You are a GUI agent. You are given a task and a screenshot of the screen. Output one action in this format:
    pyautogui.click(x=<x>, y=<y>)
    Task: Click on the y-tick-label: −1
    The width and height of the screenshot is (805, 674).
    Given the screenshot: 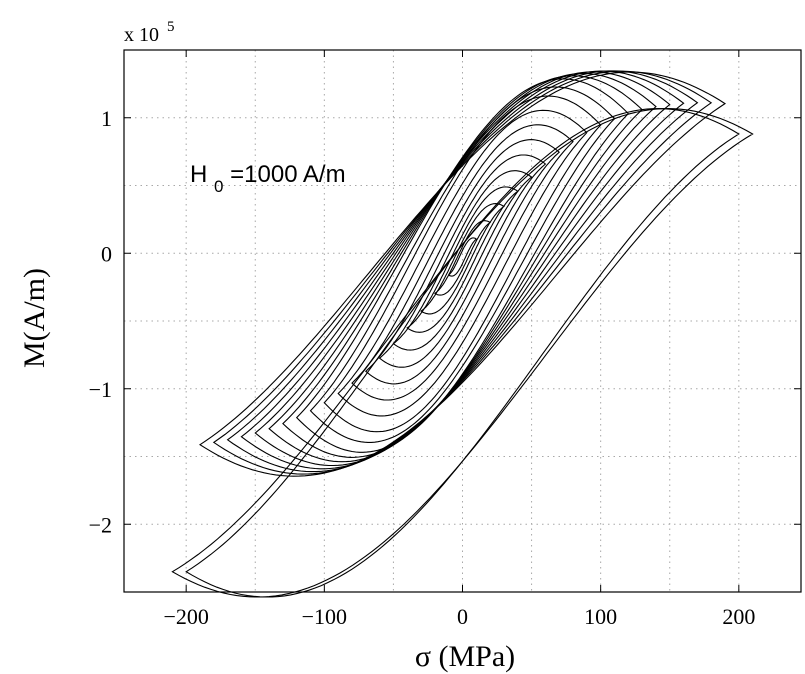 What is the action you would take?
    pyautogui.click(x=100, y=389)
    